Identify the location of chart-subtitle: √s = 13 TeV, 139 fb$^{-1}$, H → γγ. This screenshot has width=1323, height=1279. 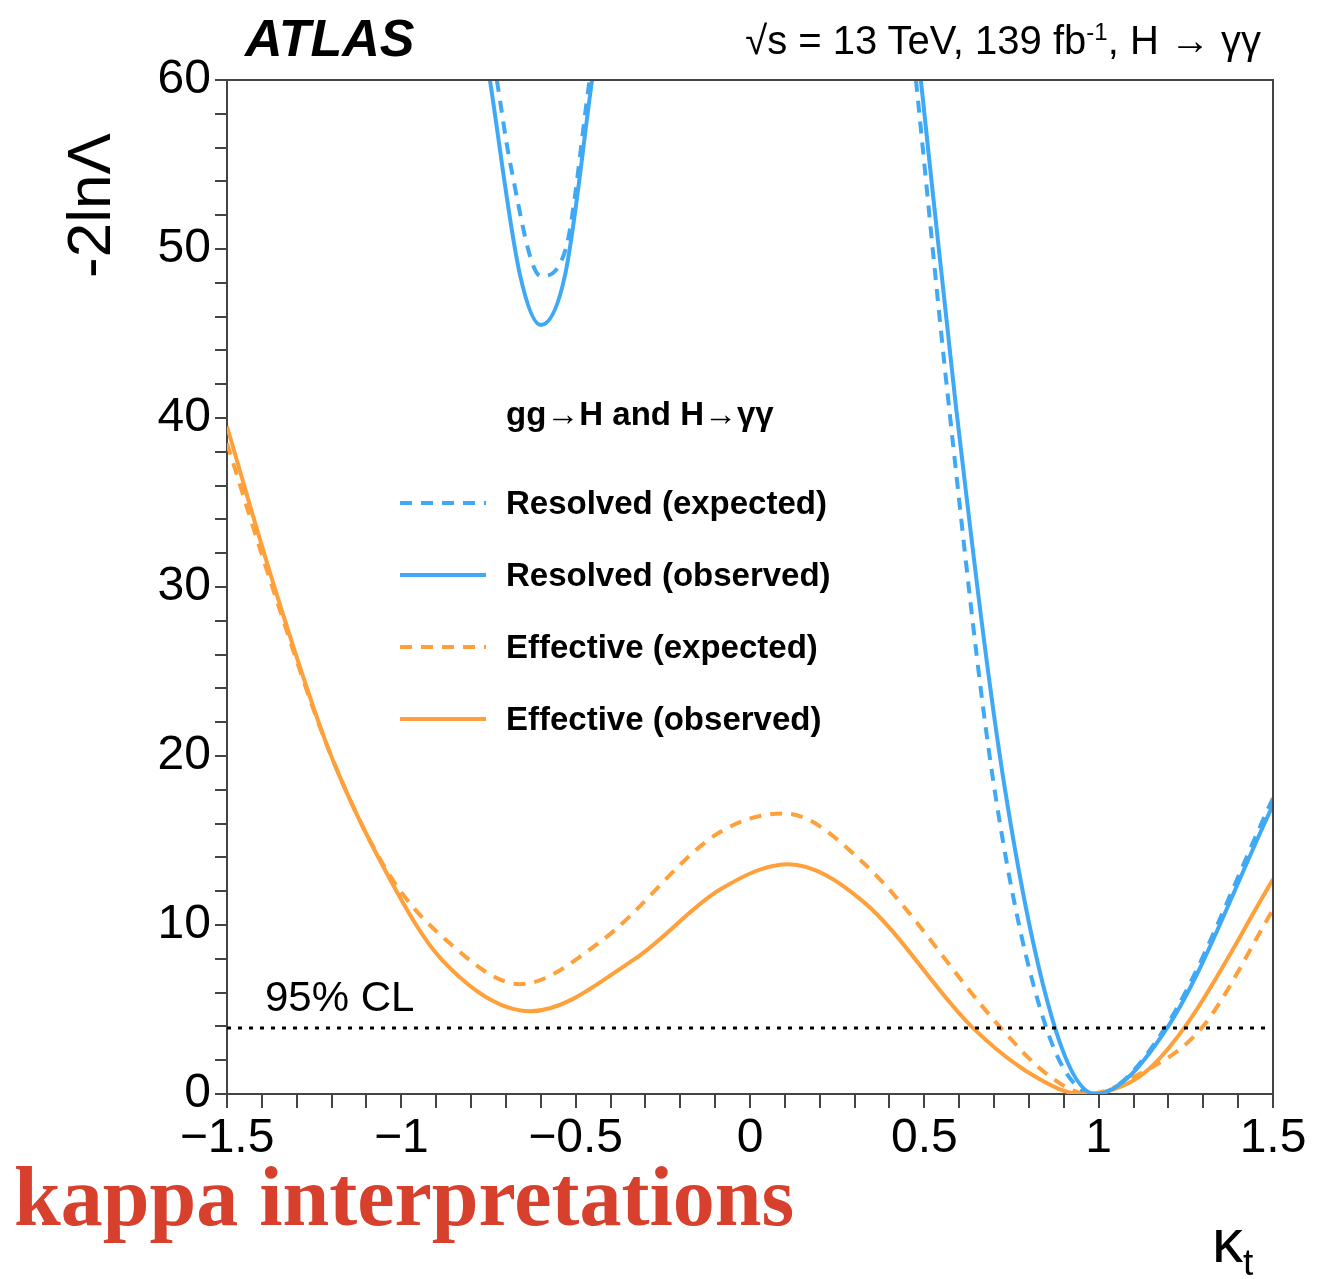
(1003, 41).